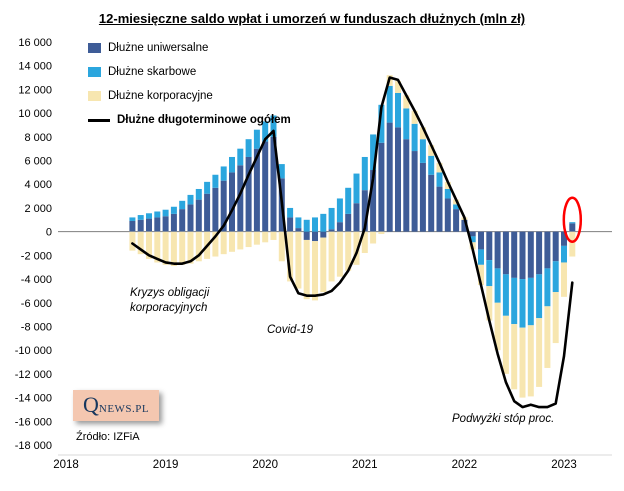  What do you see at coordinates (66, 465) in the screenshot?
I see `x-axis-label: 2018` at bounding box center [66, 465].